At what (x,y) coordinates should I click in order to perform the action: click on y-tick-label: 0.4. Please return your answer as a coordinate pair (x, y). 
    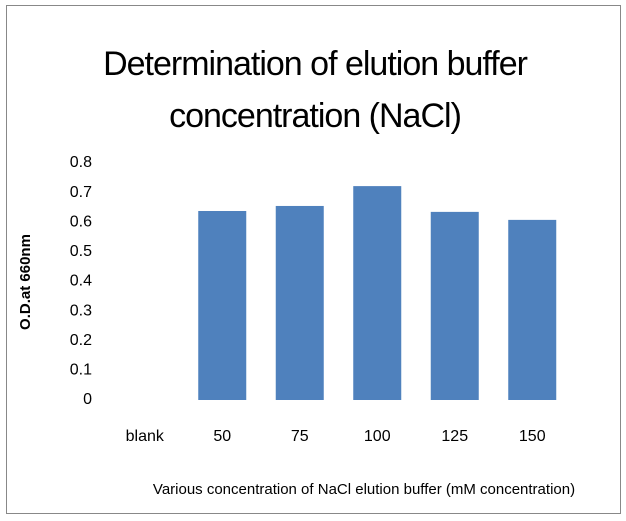
    Looking at the image, I should click on (81, 281).